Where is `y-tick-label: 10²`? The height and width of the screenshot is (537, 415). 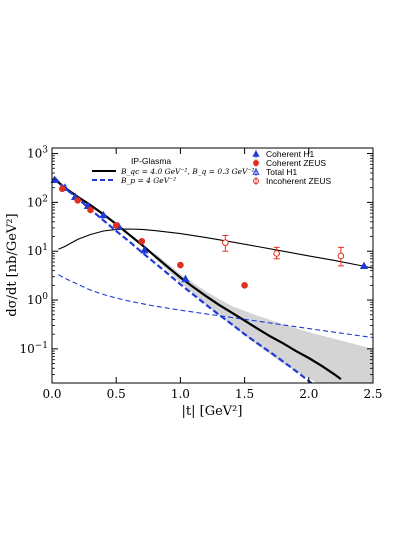
y-tick-label: 10² is located at coordinates (37, 201).